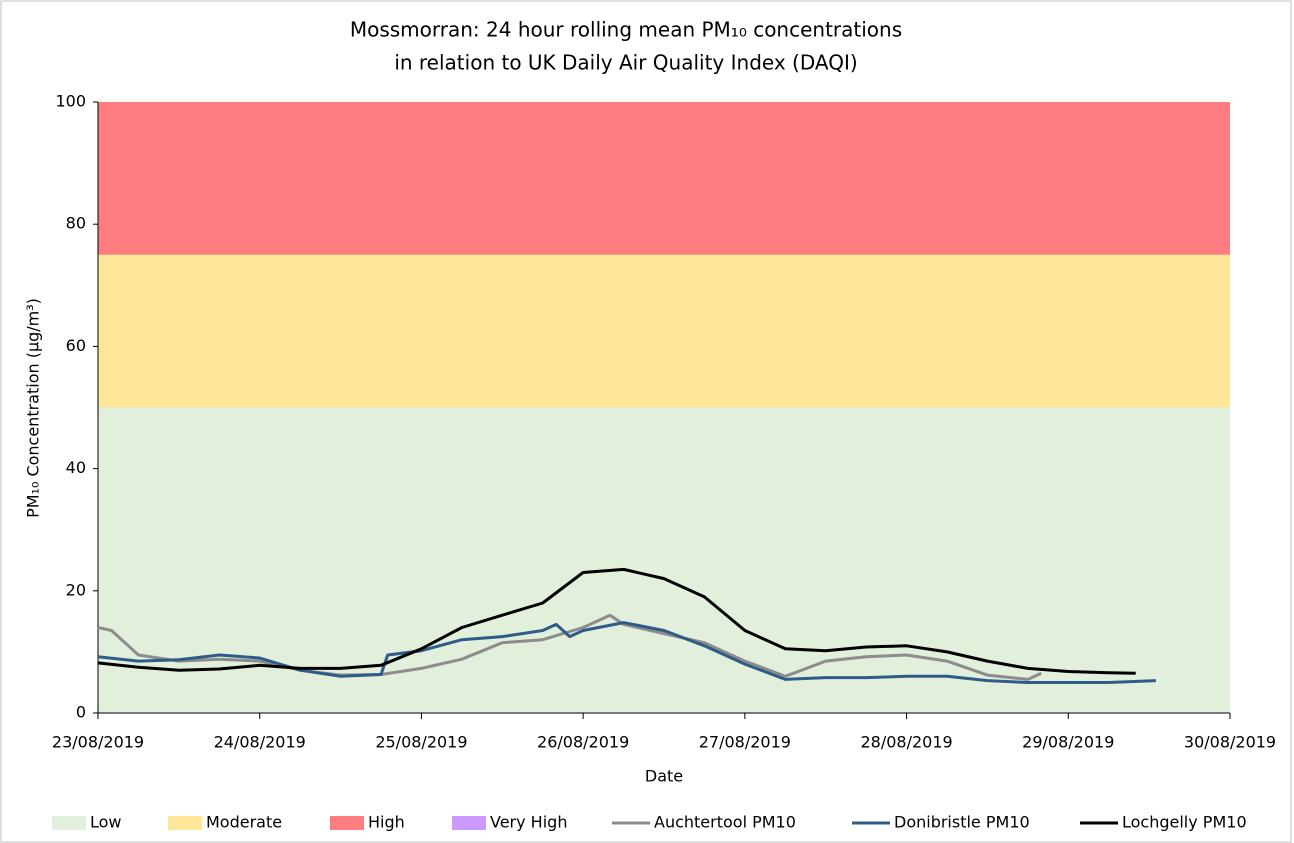 This screenshot has width=1294, height=843. What do you see at coordinates (81, 712) in the screenshot?
I see `y-tick-label: 0` at bounding box center [81, 712].